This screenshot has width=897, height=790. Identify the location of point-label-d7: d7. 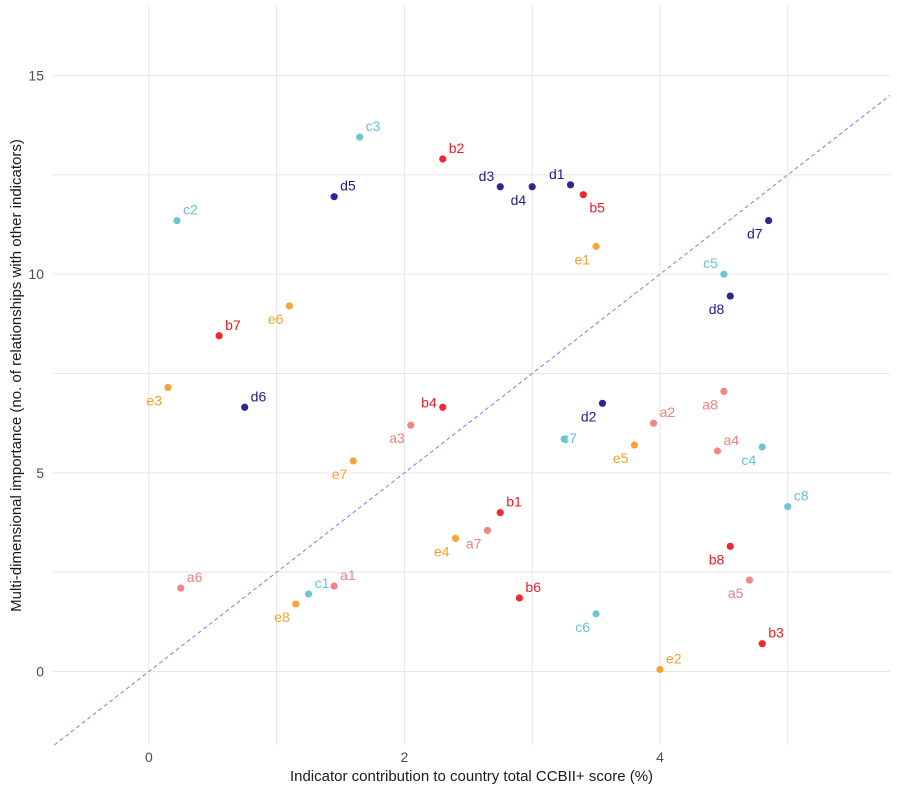
(755, 234).